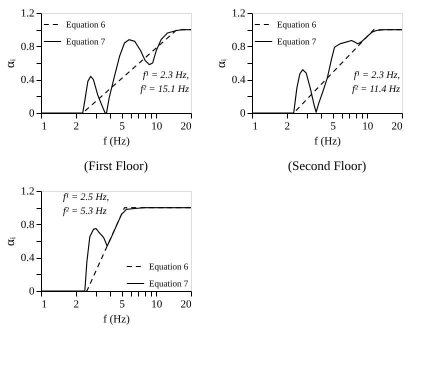 Image resolution: width=424 pixels, height=389 pixels. Describe the element at coordinates (86, 197) in the screenshot. I see `annotation: f¹ = 2.5 Hz,` at that location.